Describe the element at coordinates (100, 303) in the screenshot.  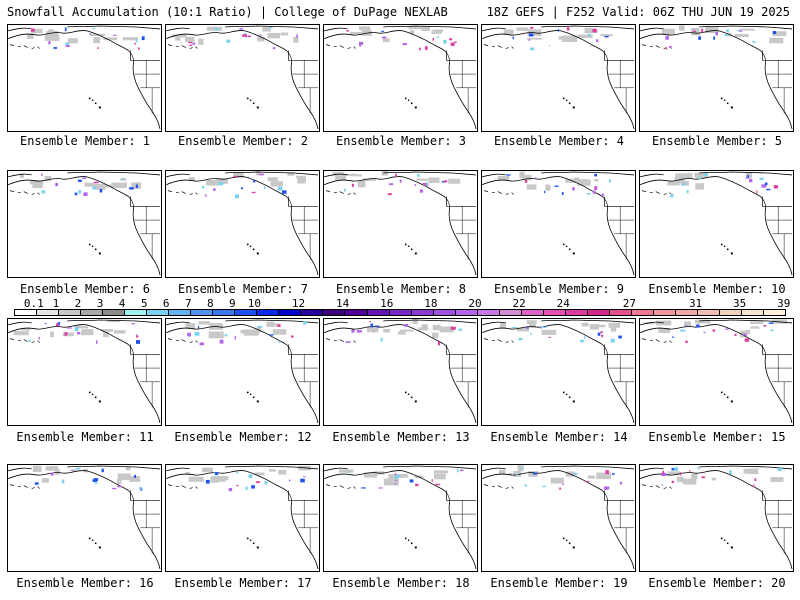
I see `colorbar-tick-label: 3` at that location.